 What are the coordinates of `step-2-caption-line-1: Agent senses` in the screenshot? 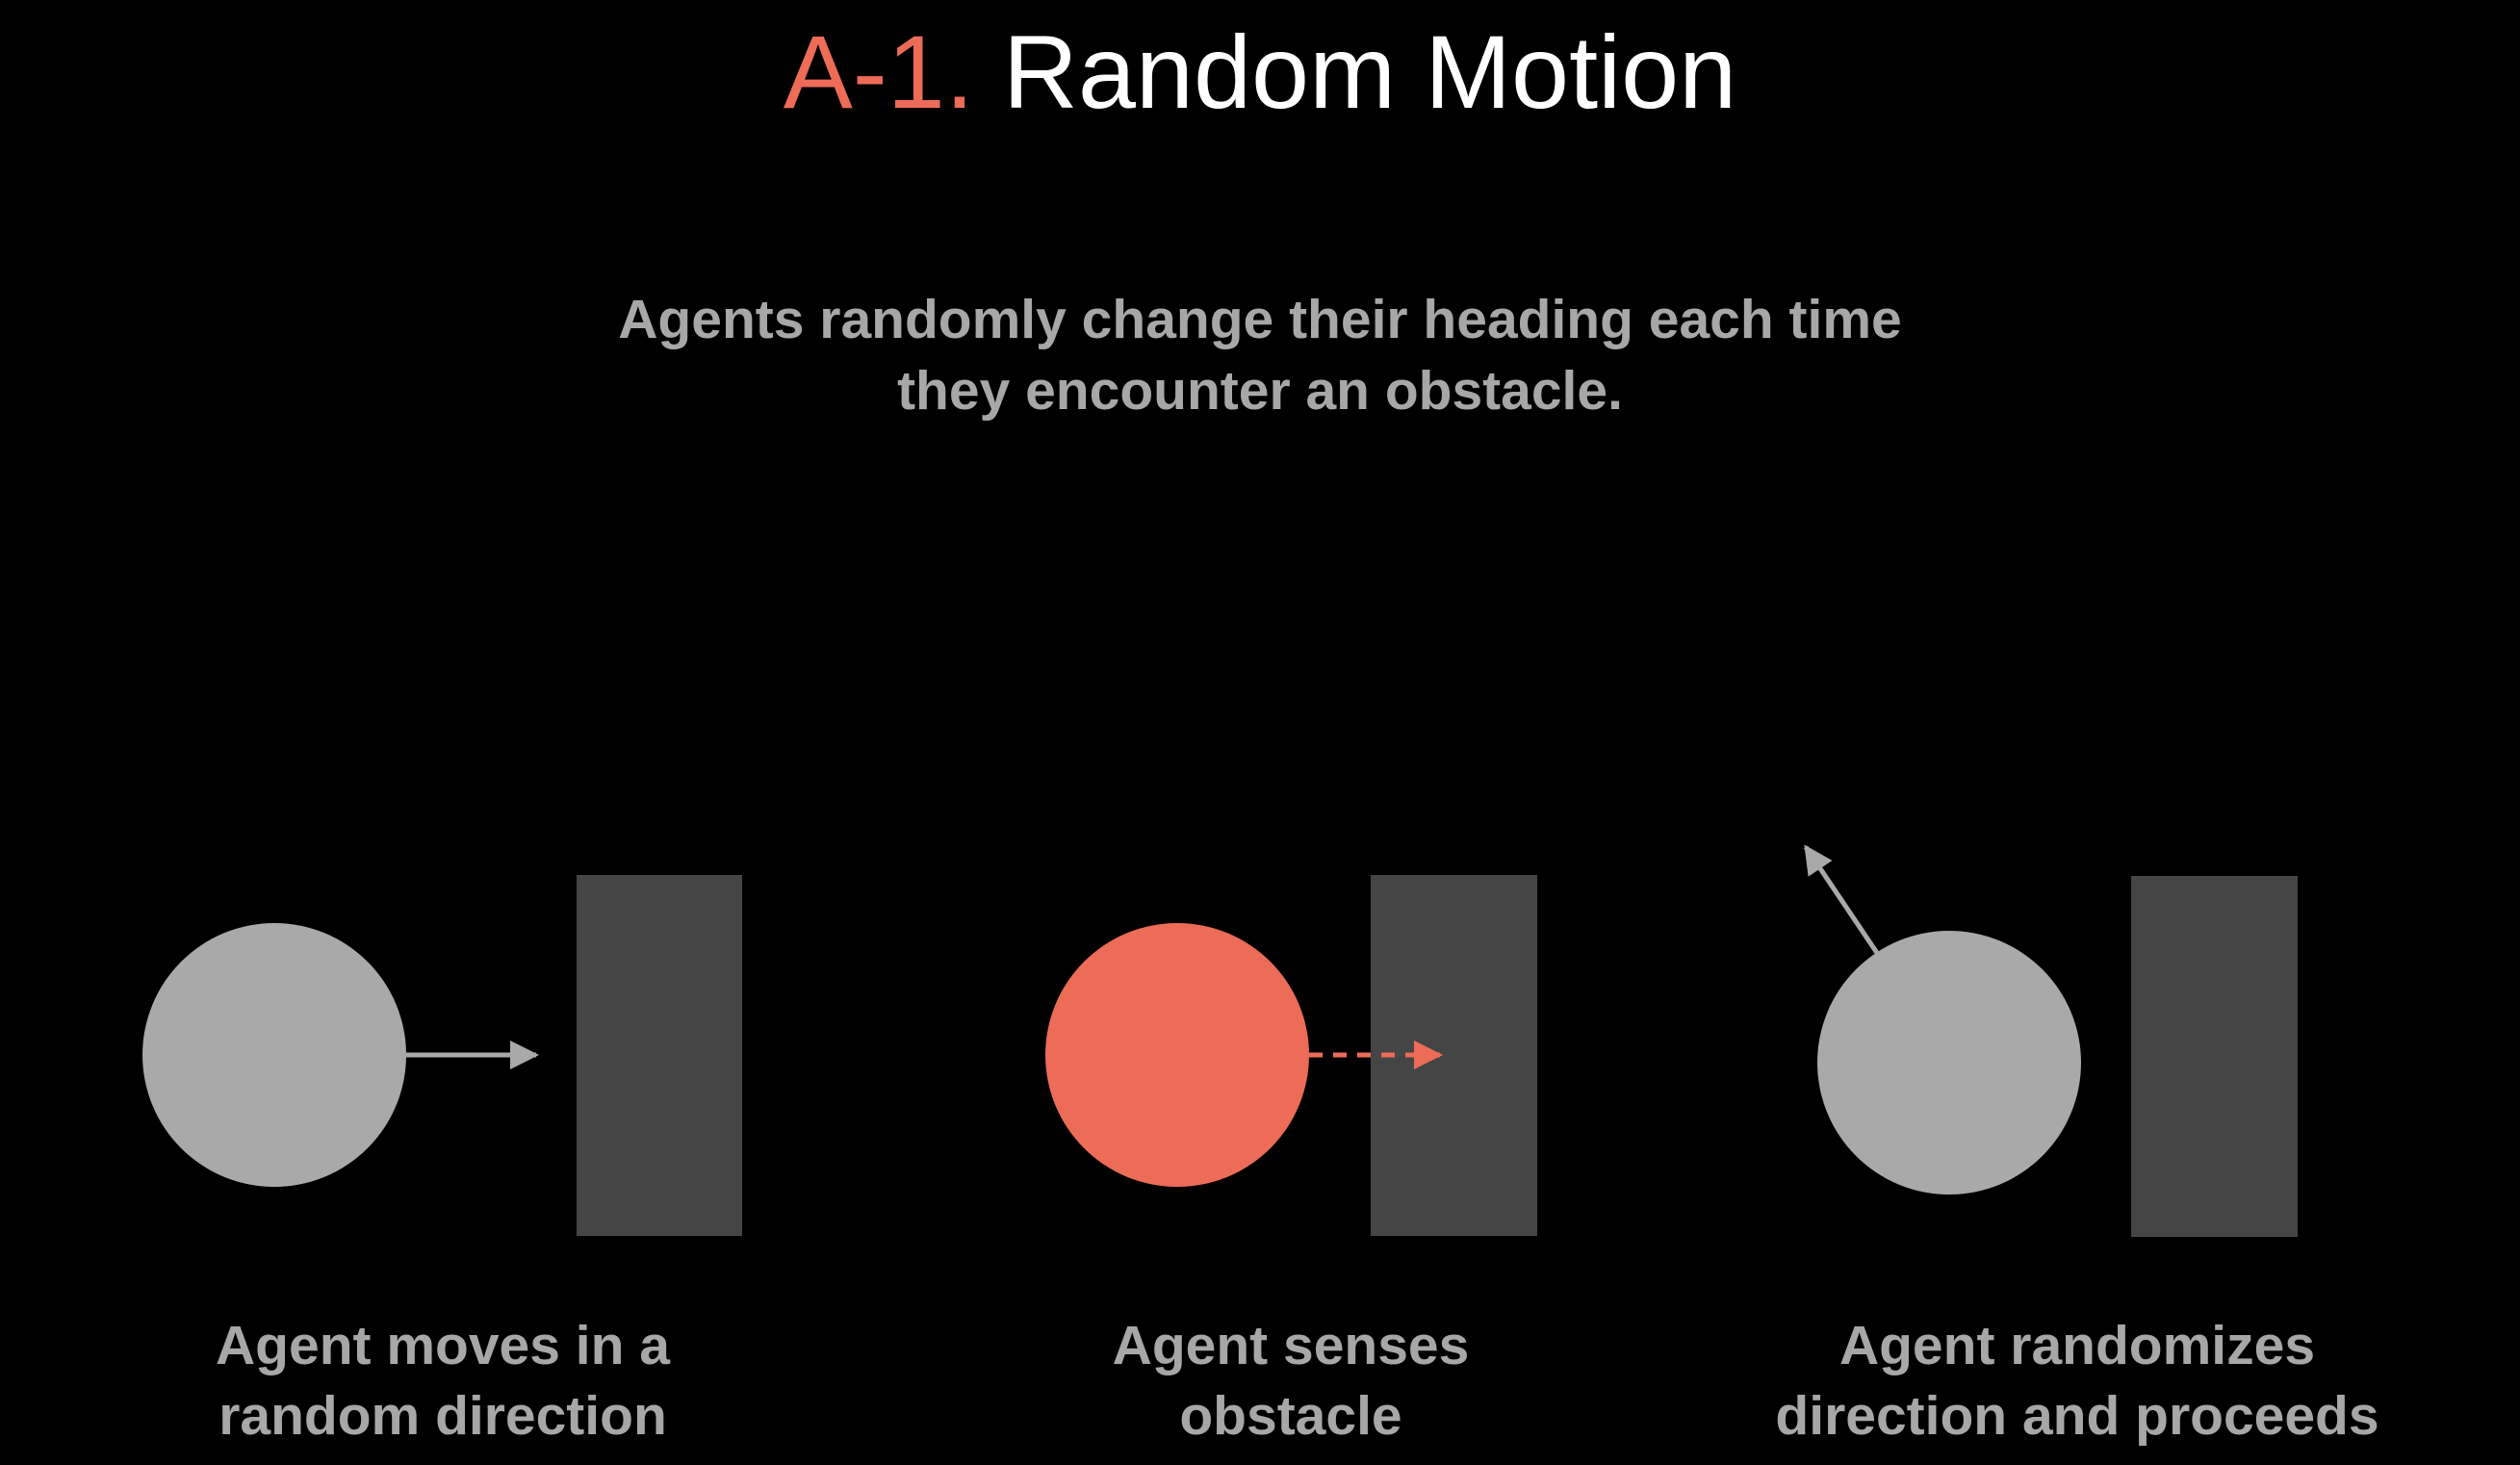 It's located at (1291, 1346).